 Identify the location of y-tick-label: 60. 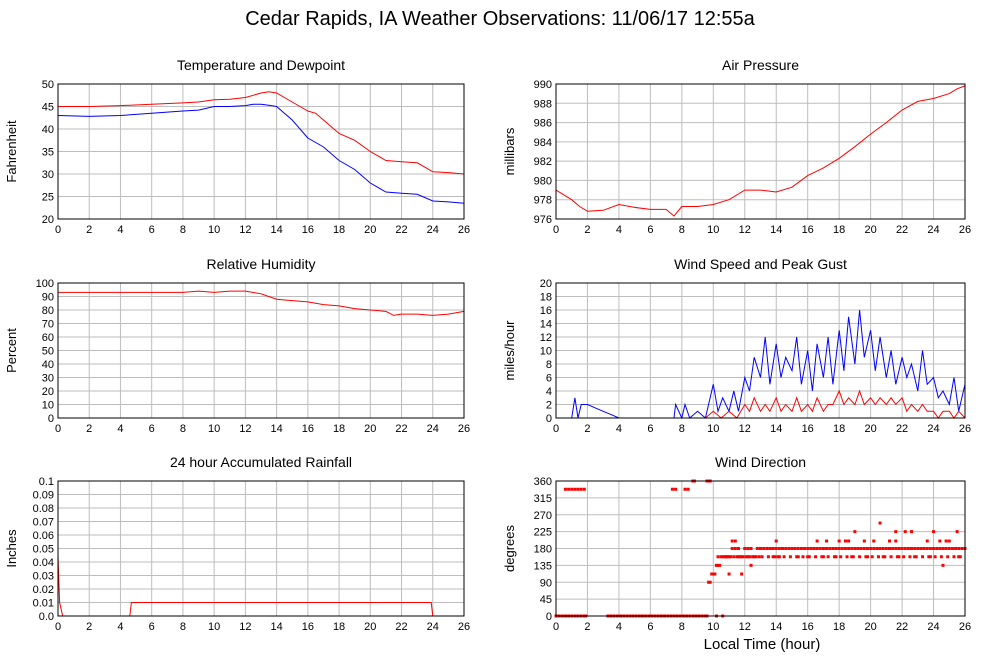
(48, 338).